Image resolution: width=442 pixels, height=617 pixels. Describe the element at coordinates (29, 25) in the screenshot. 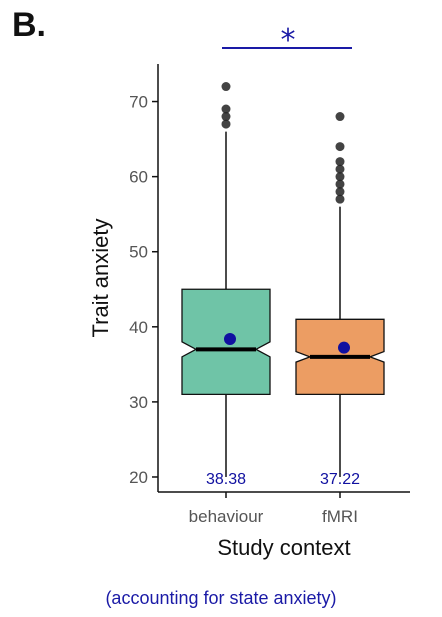

I see `panel-label: B.` at that location.